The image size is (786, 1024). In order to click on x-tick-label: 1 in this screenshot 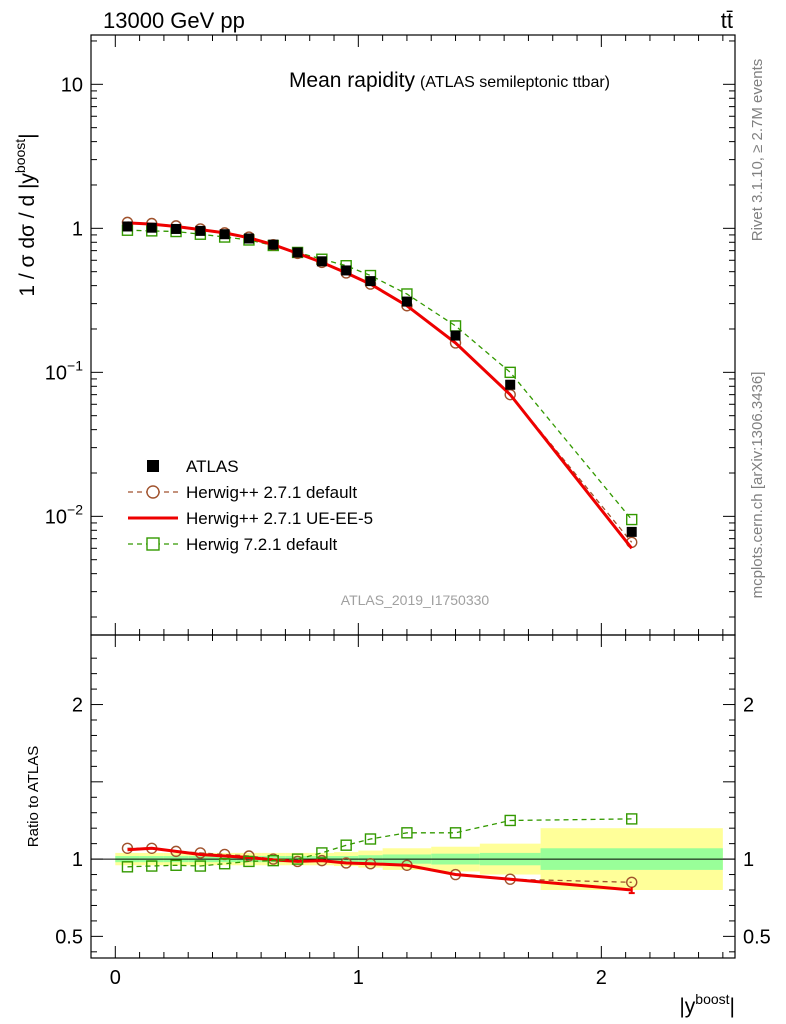, I will do `click(358, 978)`.